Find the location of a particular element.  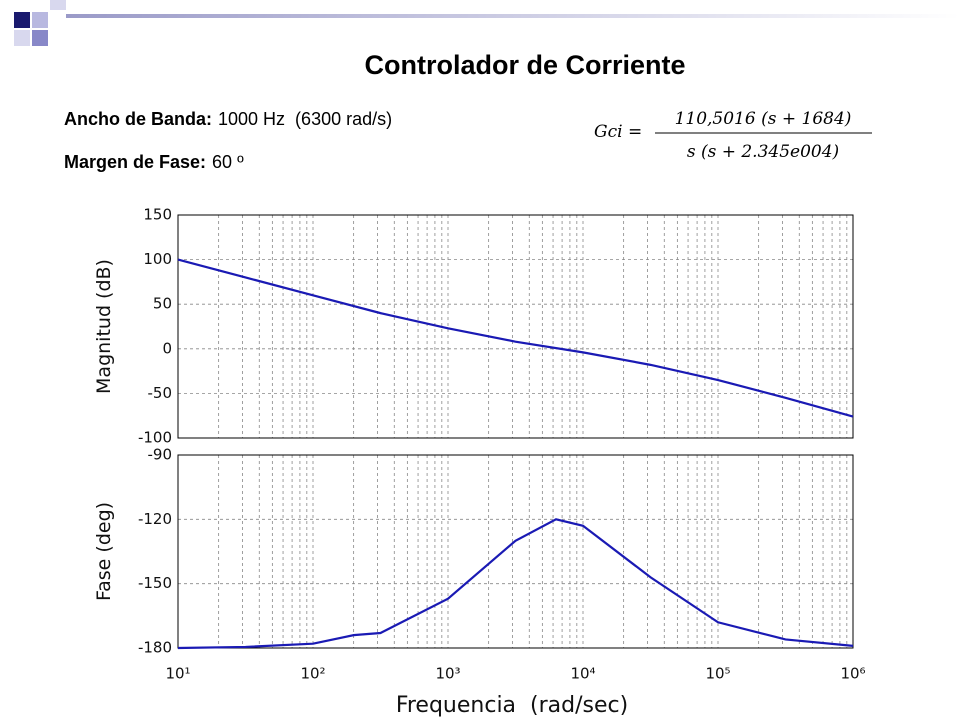

bandwidth-label: Ancho de Banda: is located at coordinates (138, 119).